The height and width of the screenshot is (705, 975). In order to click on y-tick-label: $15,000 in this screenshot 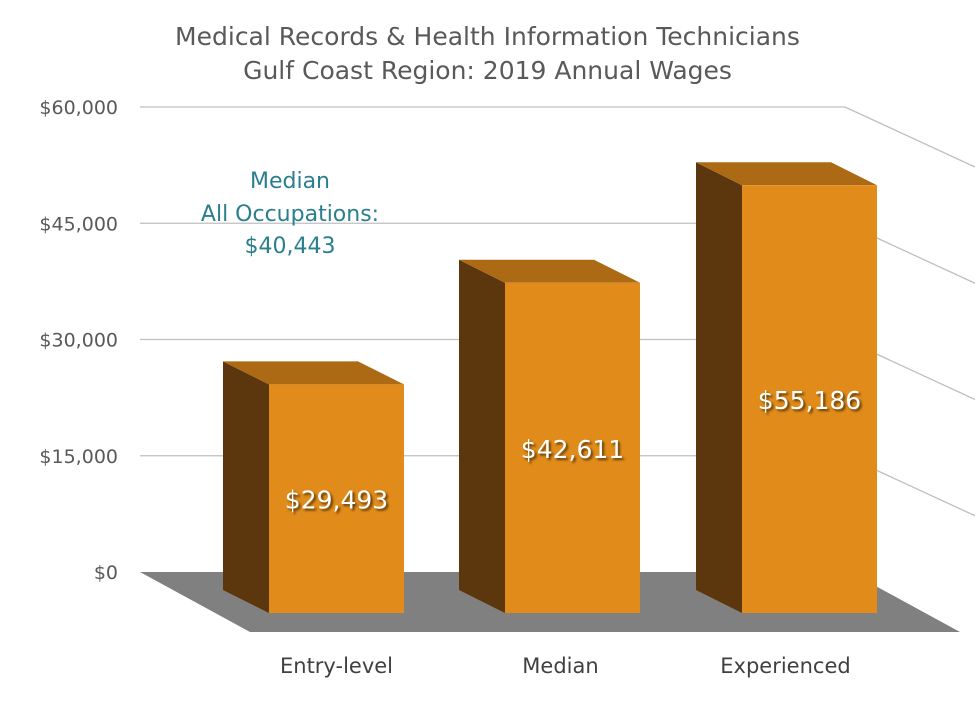, I will do `click(78, 457)`.